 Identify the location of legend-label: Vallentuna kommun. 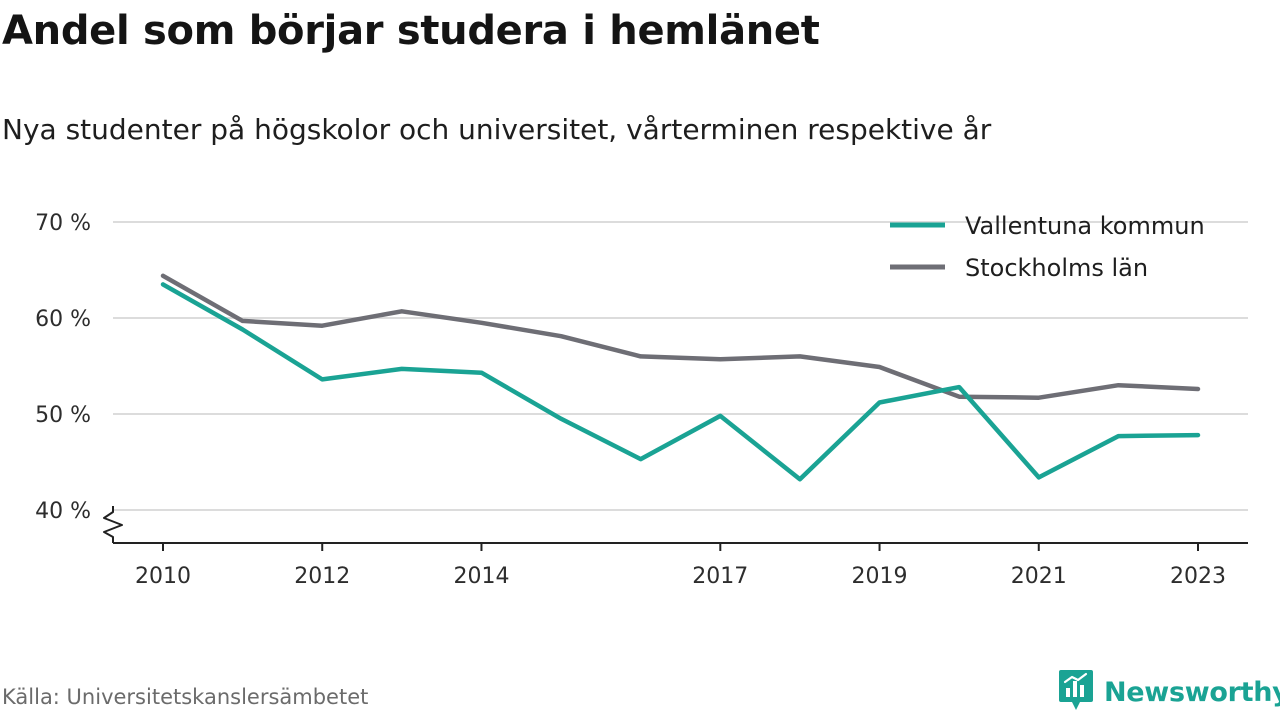
(1085, 226).